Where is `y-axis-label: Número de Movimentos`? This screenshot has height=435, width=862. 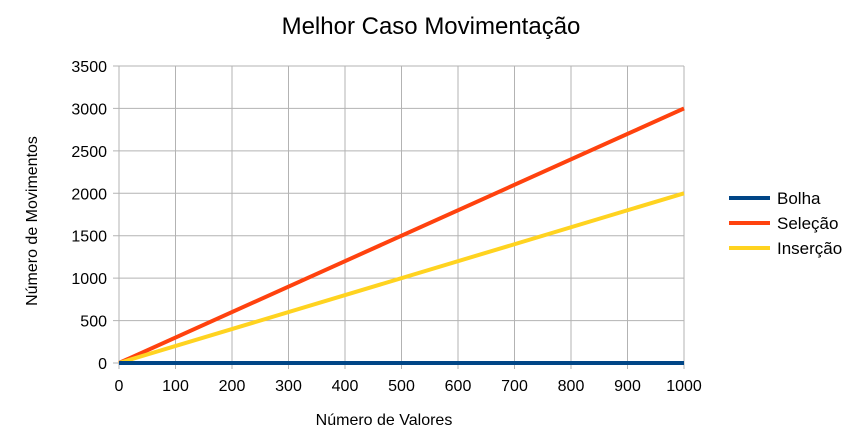
y-axis-label: Número de Movimentos is located at coordinates (32, 221).